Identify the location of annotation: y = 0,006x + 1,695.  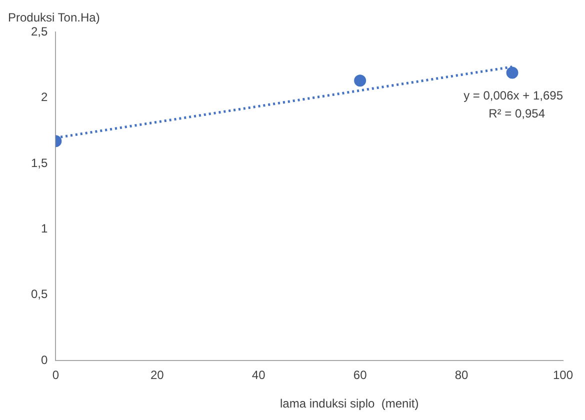
(514, 95).